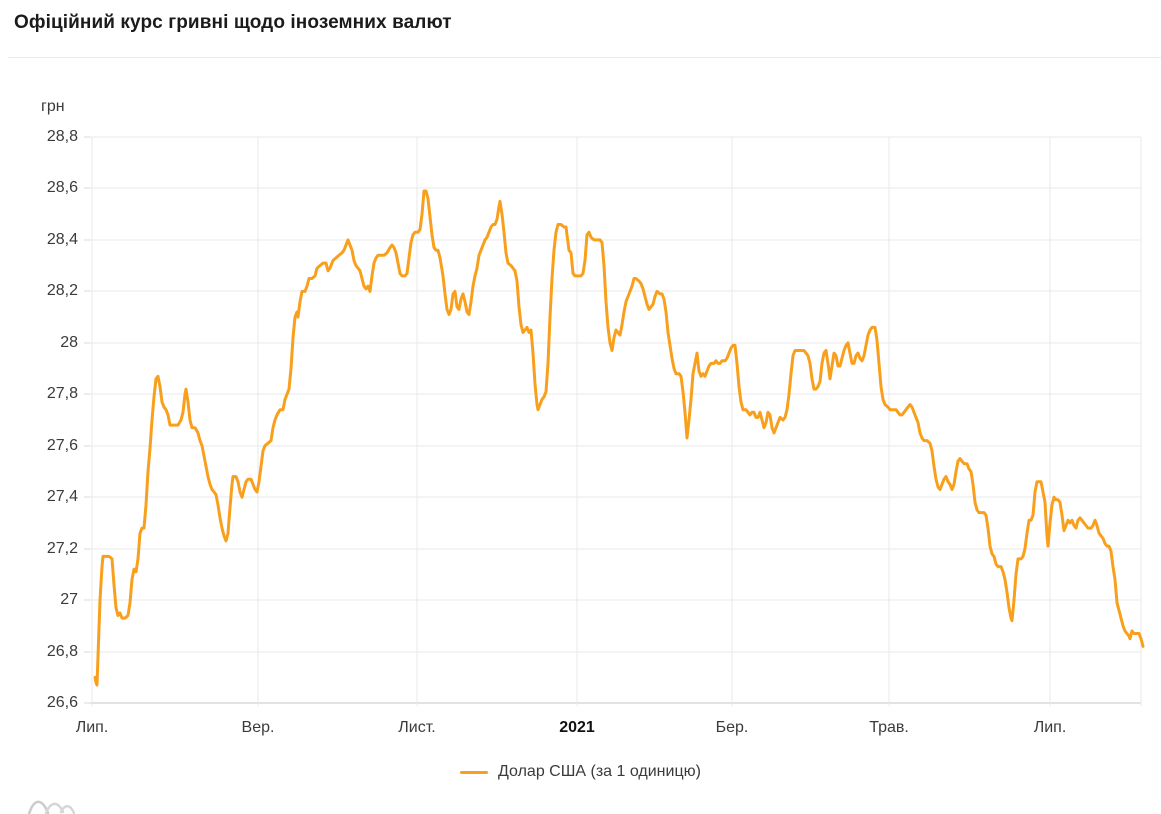  Describe the element at coordinates (732, 727) in the screenshot. I see `x-tick-label: Бер.` at that location.